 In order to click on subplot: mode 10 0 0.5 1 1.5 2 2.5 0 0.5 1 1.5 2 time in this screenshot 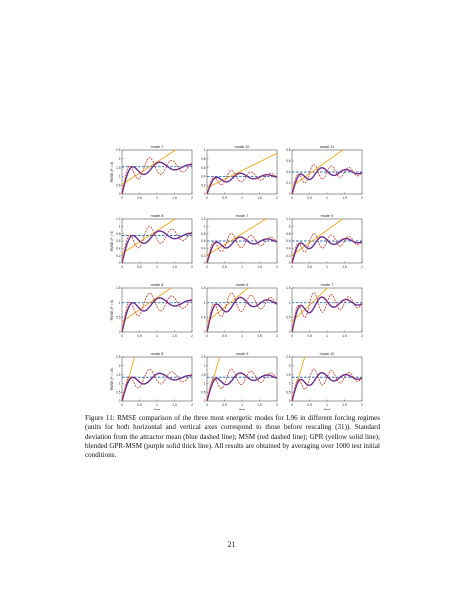, I will do `click(324, 381)`.